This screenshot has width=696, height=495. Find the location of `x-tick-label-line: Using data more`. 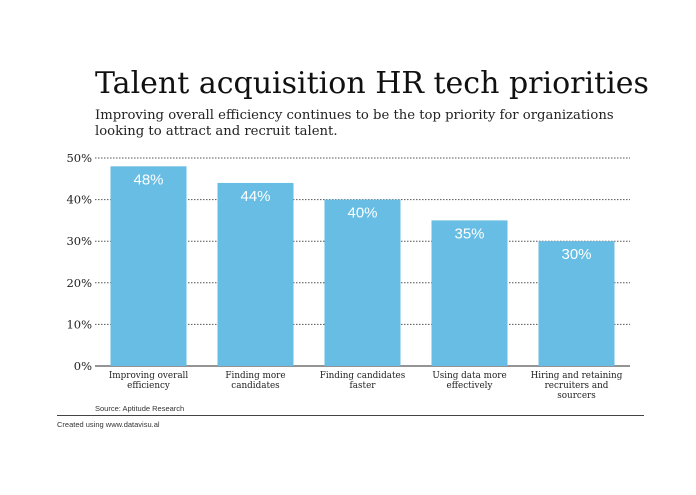

x-tick-label-line: Using data more is located at coordinates (469, 376).